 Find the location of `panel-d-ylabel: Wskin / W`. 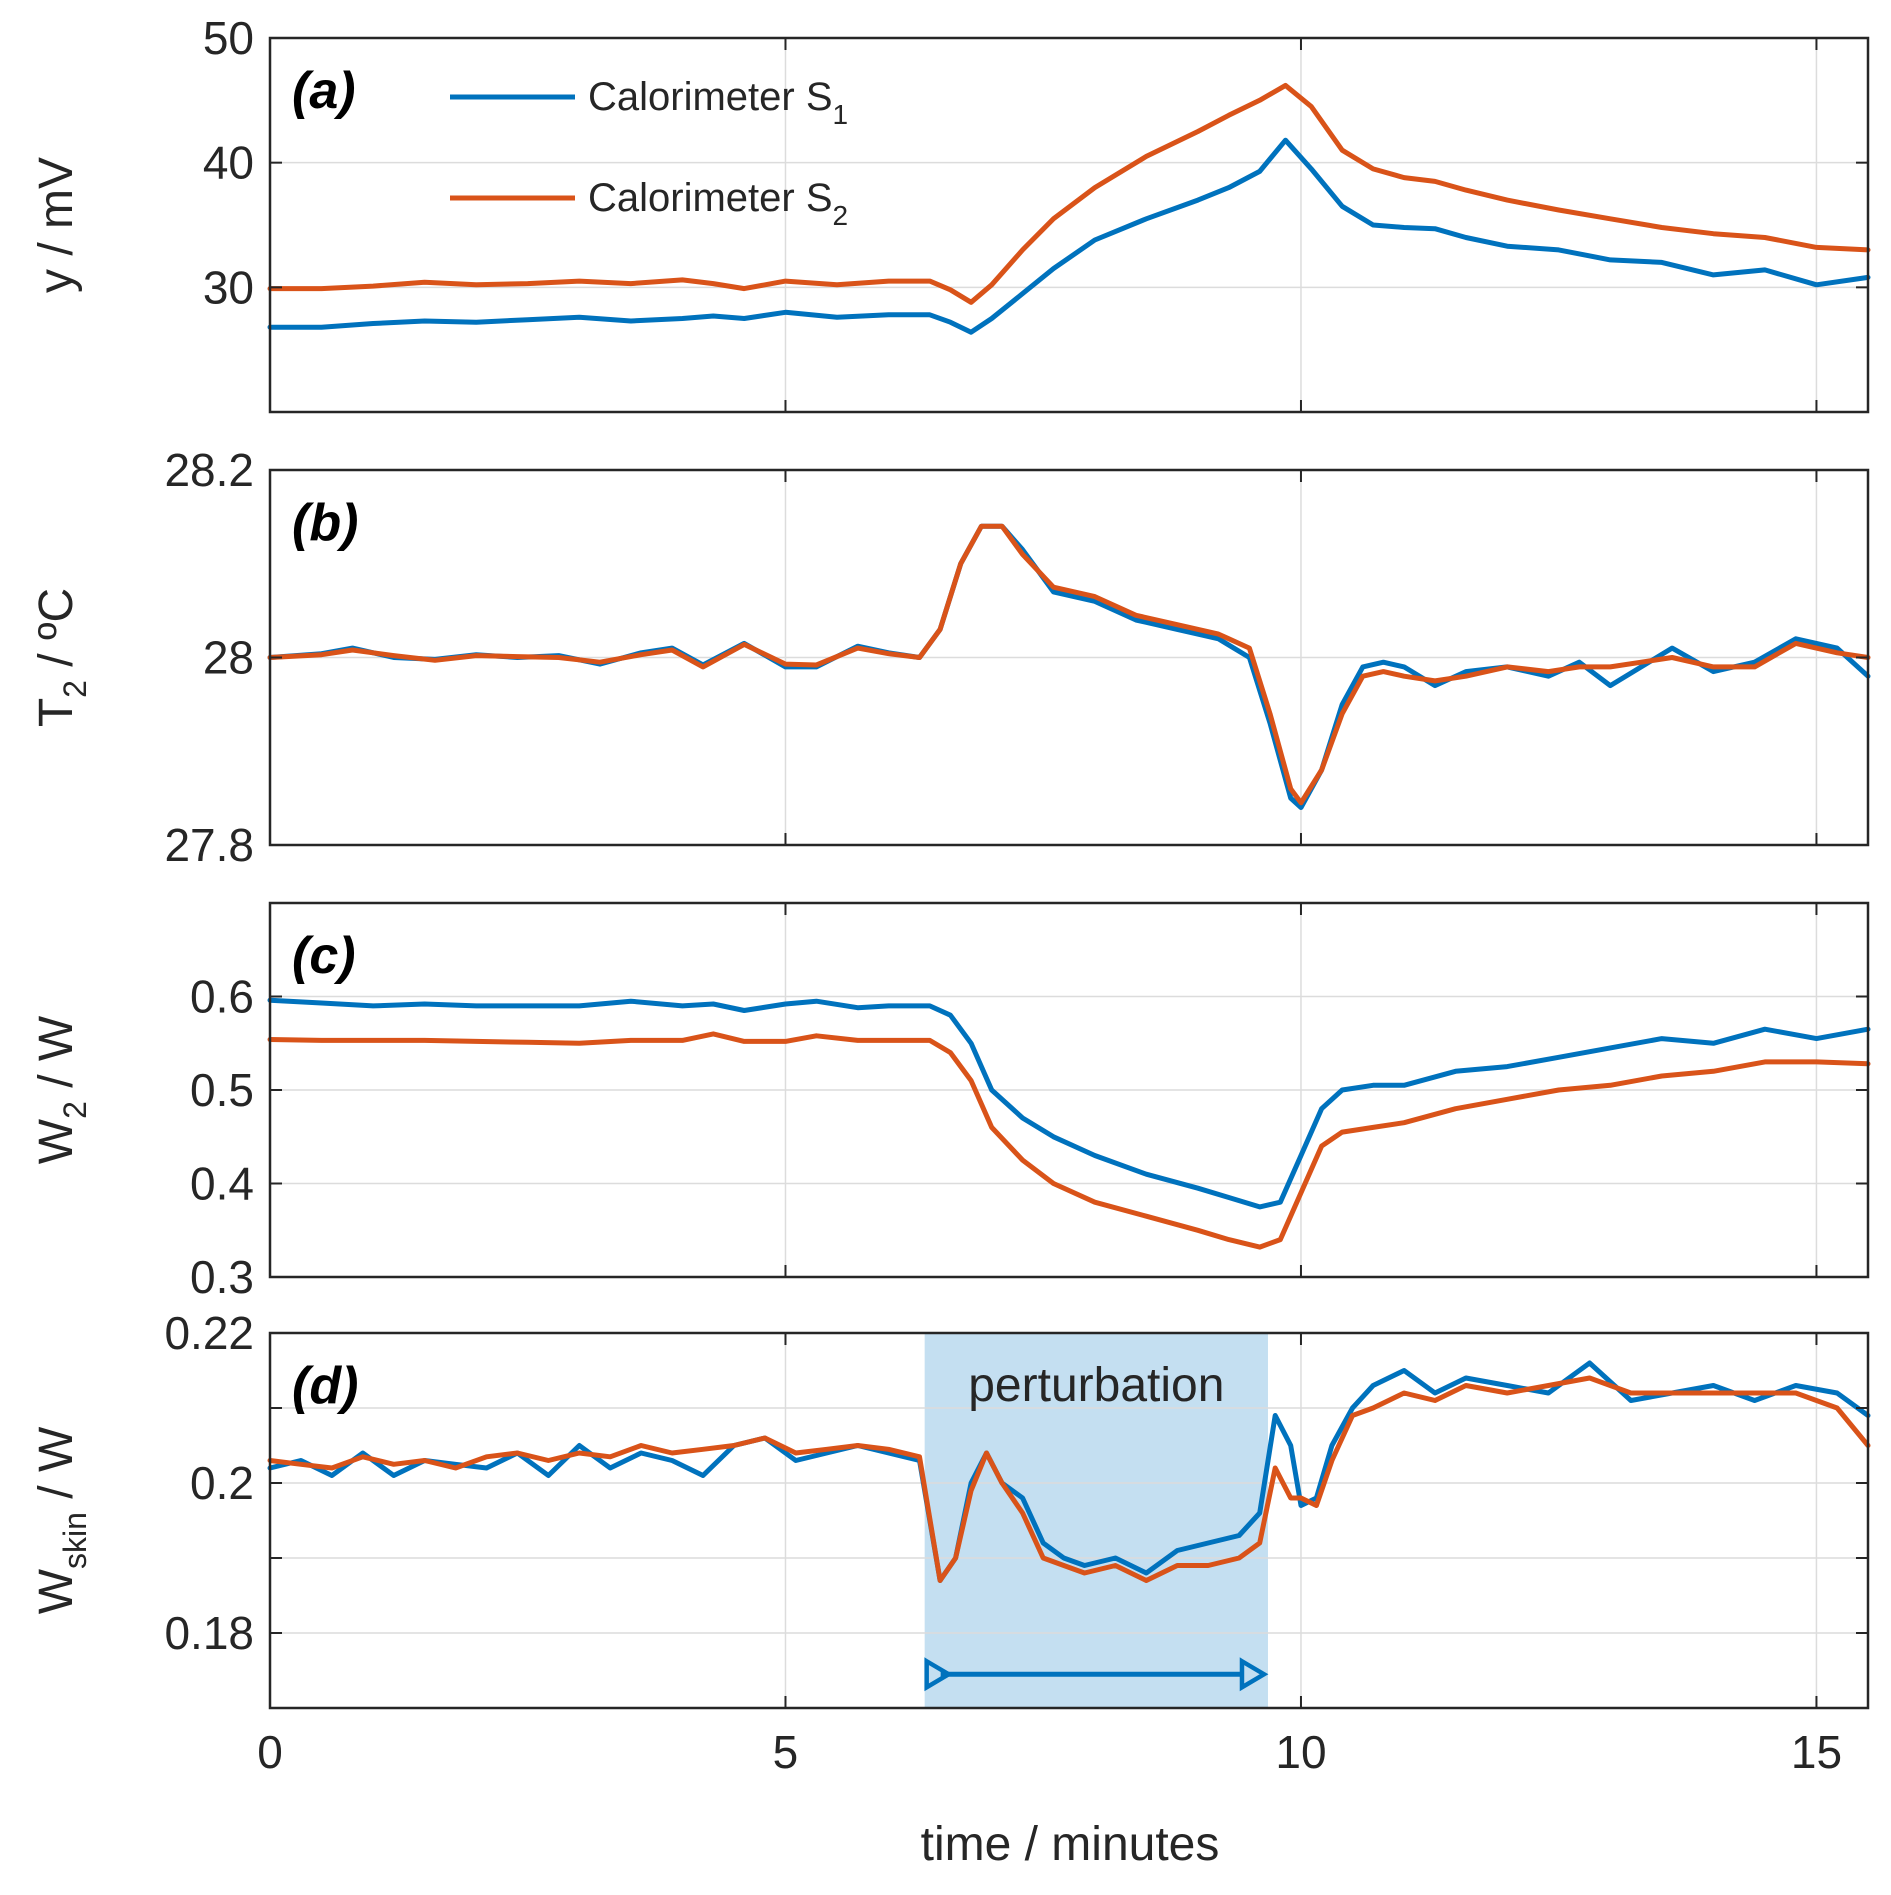

panel-d-ylabel: Wskin / W is located at coordinates (61, 1520).